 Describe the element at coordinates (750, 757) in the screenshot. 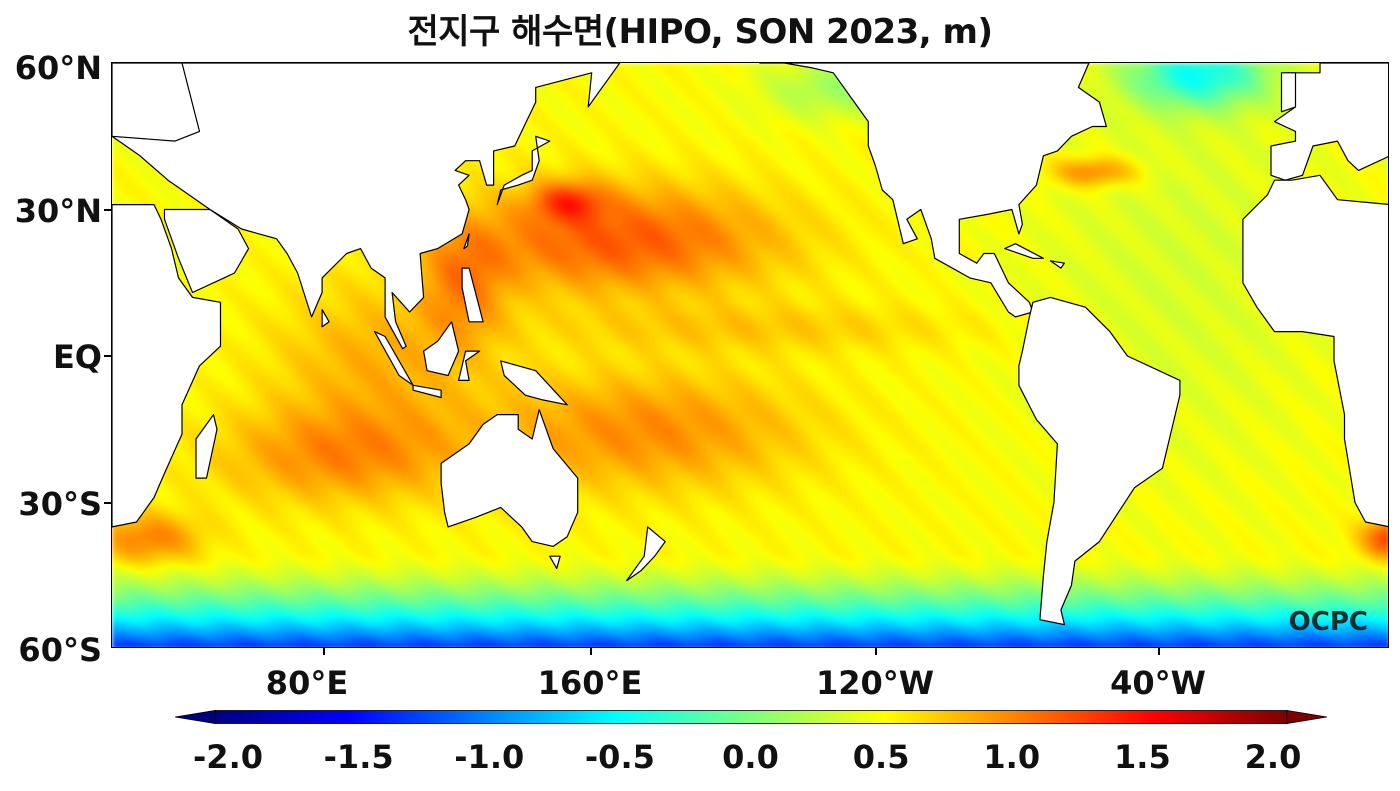

I see `colorbar-tick-label: 0.0` at that location.